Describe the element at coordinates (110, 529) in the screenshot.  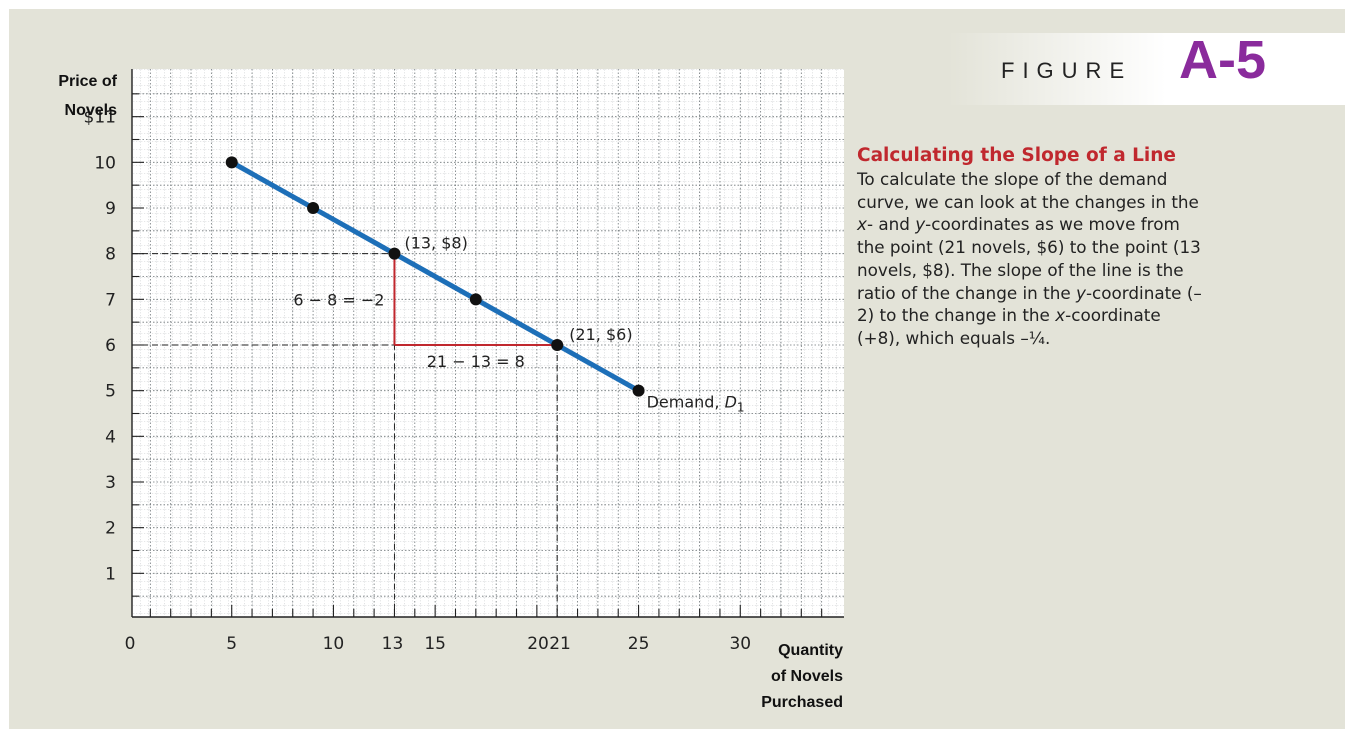
I see `y-tick-label: 2` at that location.